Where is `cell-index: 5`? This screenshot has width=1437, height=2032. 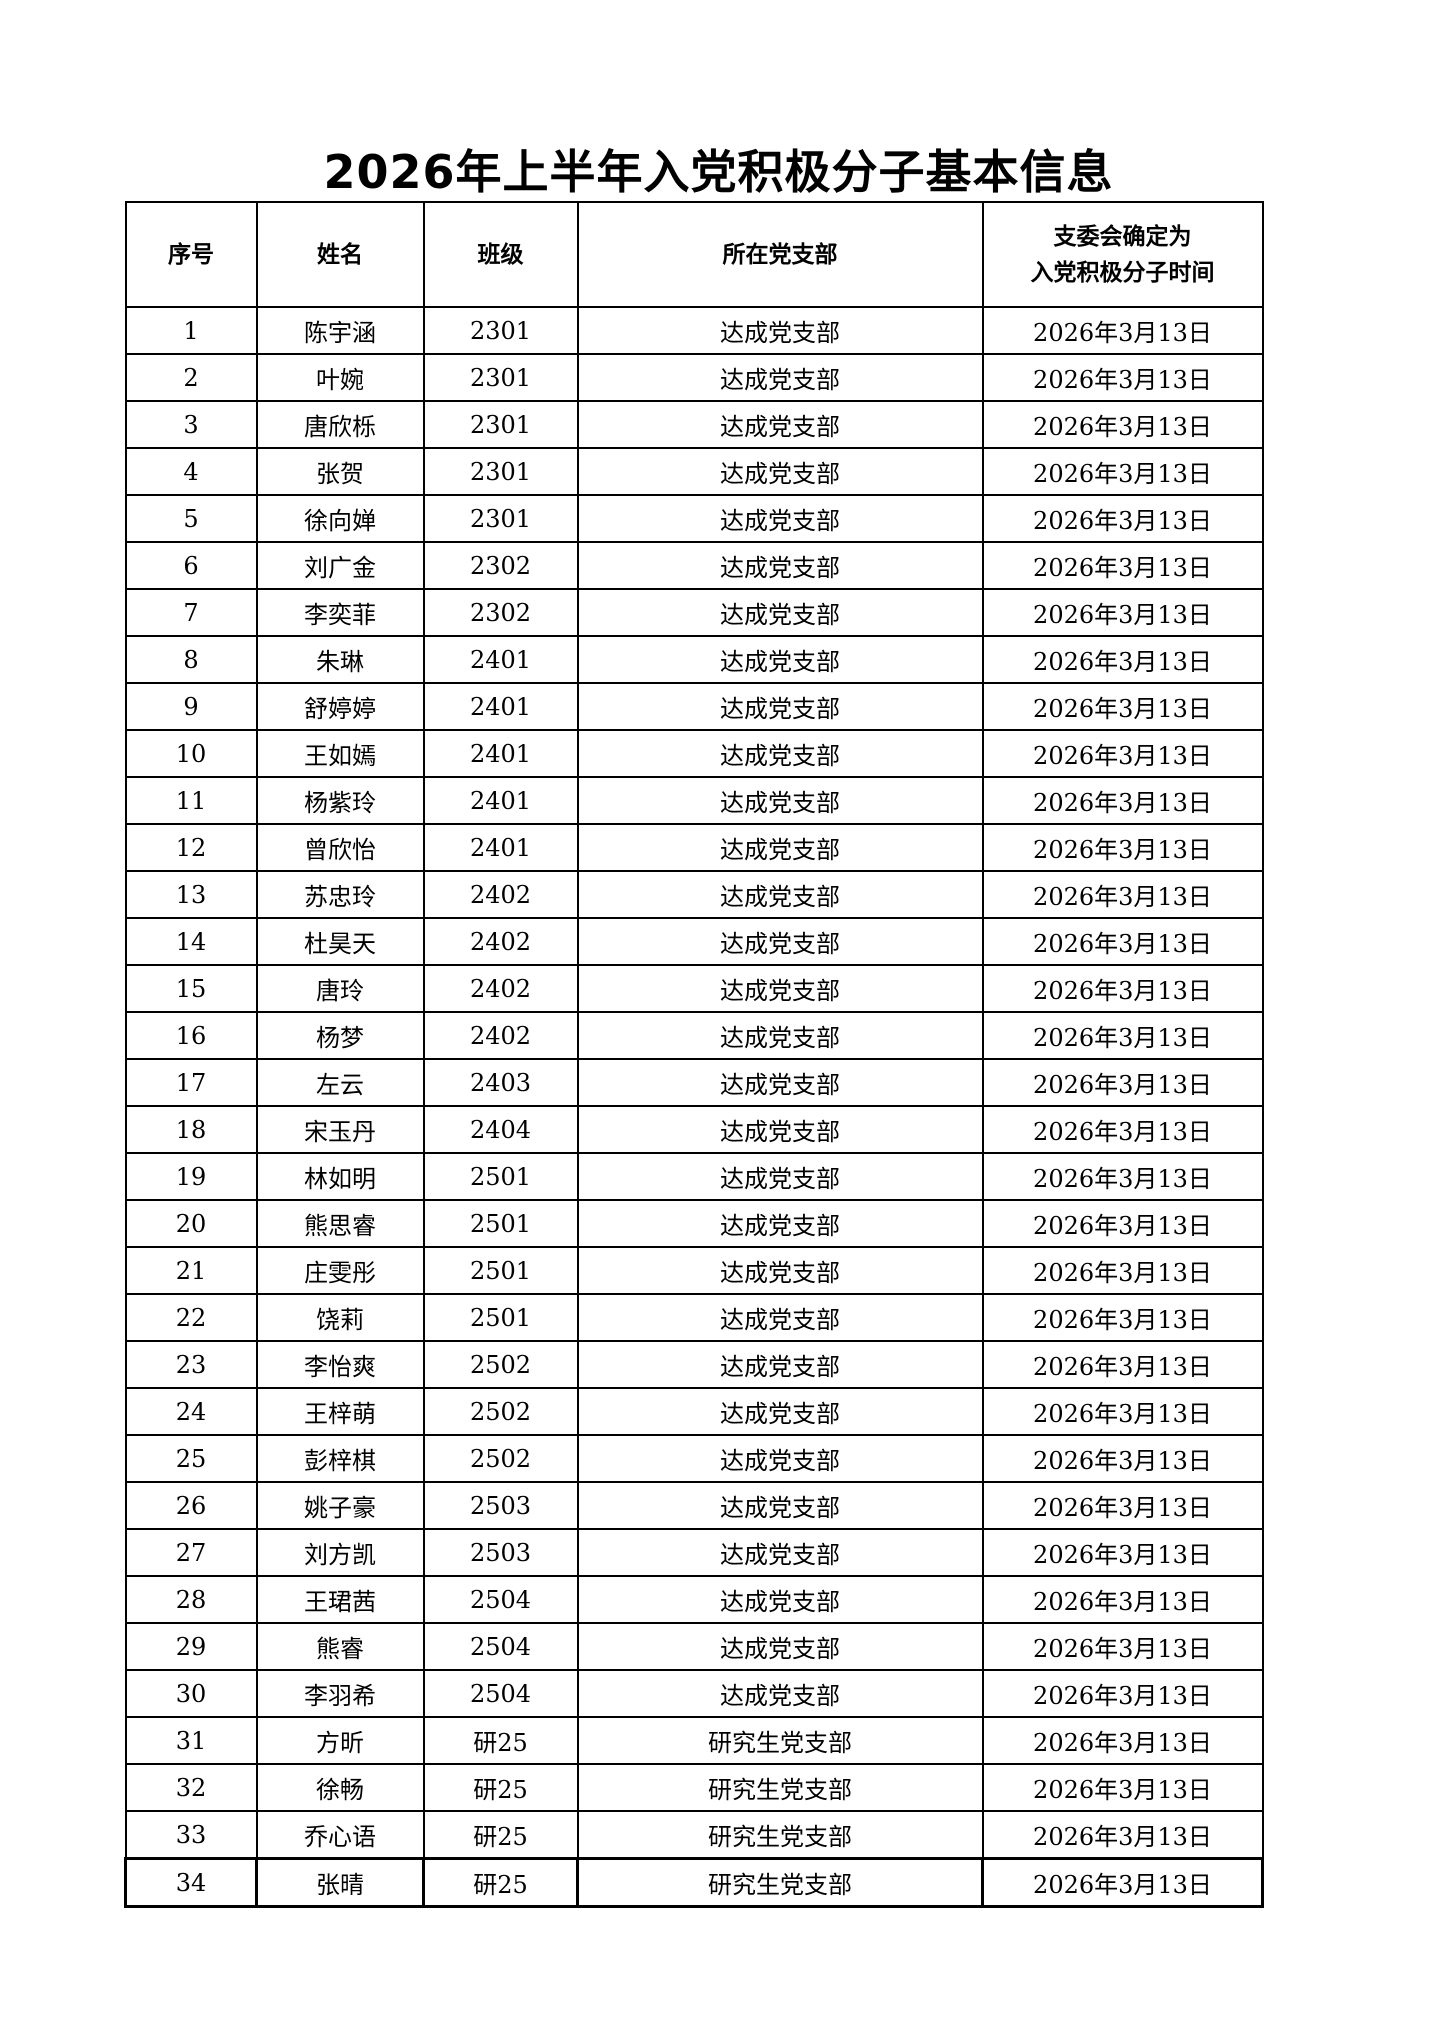 cell-index: 5 is located at coordinates (191, 518).